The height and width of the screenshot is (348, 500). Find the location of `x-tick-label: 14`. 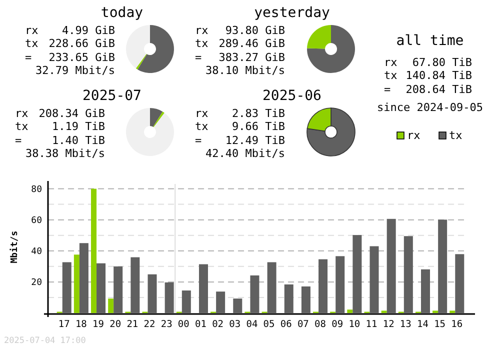

x-tick-label: 14 is located at coordinates (423, 324).